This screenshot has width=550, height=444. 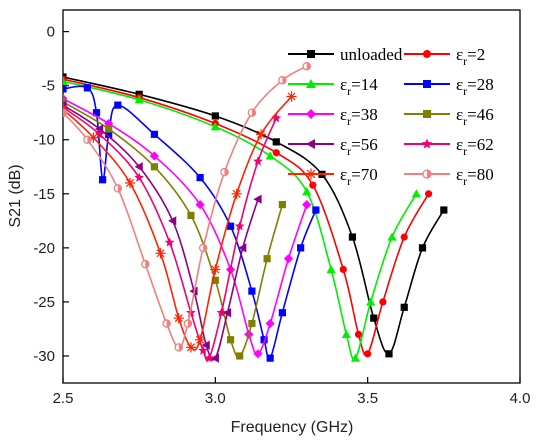 What do you see at coordinates (44, 356) in the screenshot?
I see `y-tick-label: -30` at bounding box center [44, 356].